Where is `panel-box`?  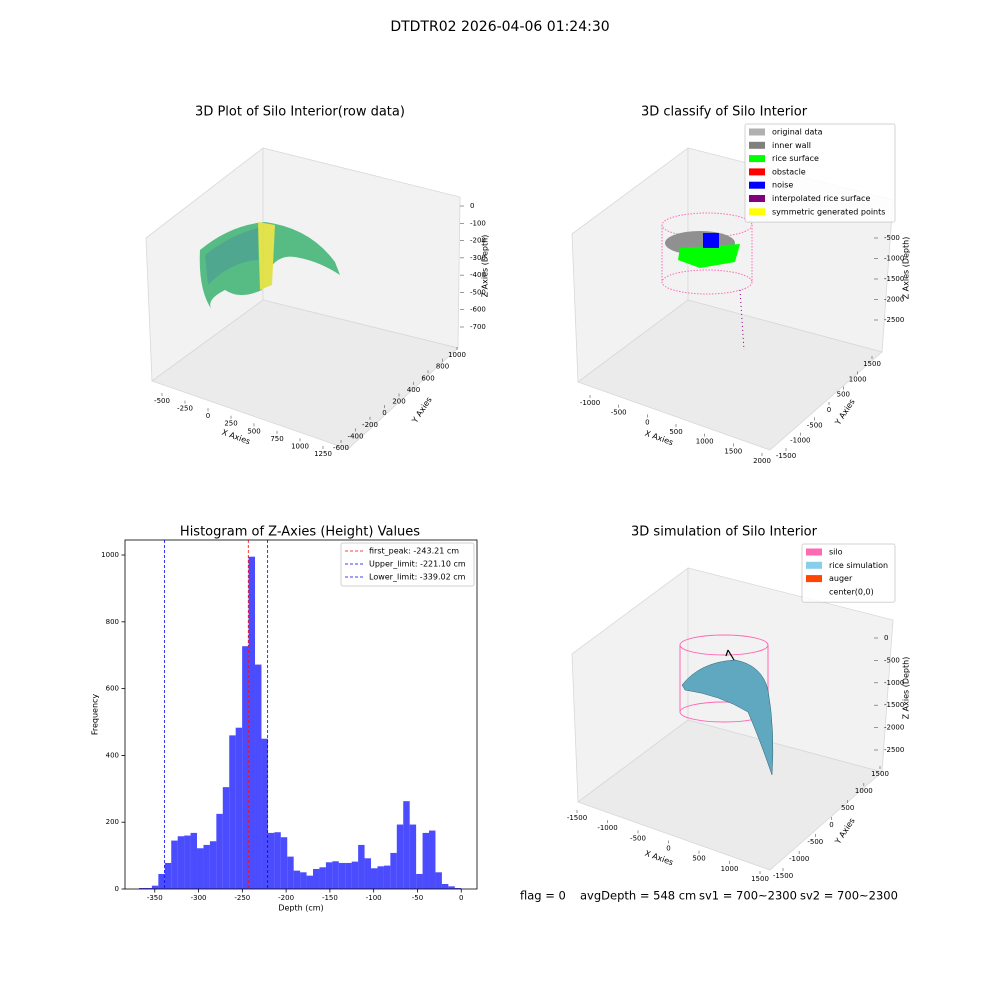 panel-box is located at coordinates (303, 298).